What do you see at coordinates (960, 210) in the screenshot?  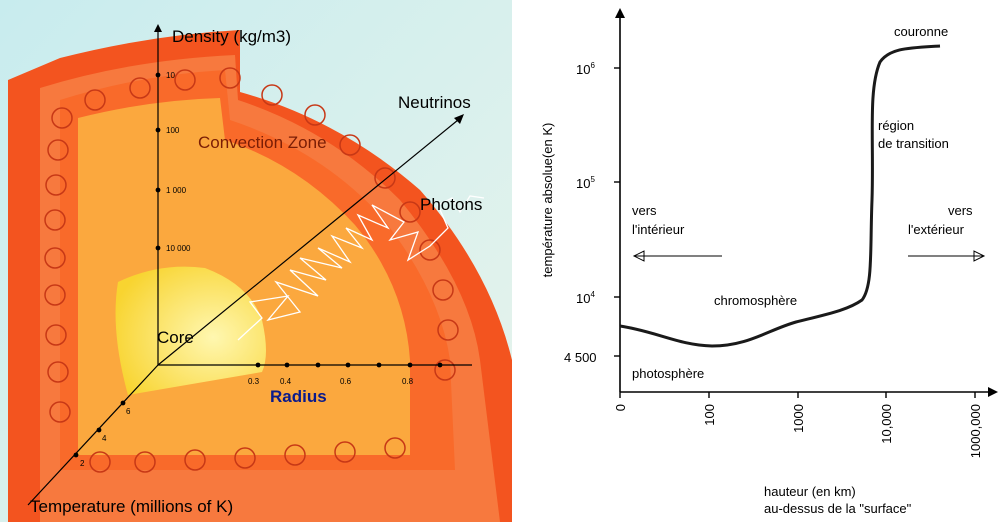 I see `outward-label-line1: vers` at bounding box center [960, 210].